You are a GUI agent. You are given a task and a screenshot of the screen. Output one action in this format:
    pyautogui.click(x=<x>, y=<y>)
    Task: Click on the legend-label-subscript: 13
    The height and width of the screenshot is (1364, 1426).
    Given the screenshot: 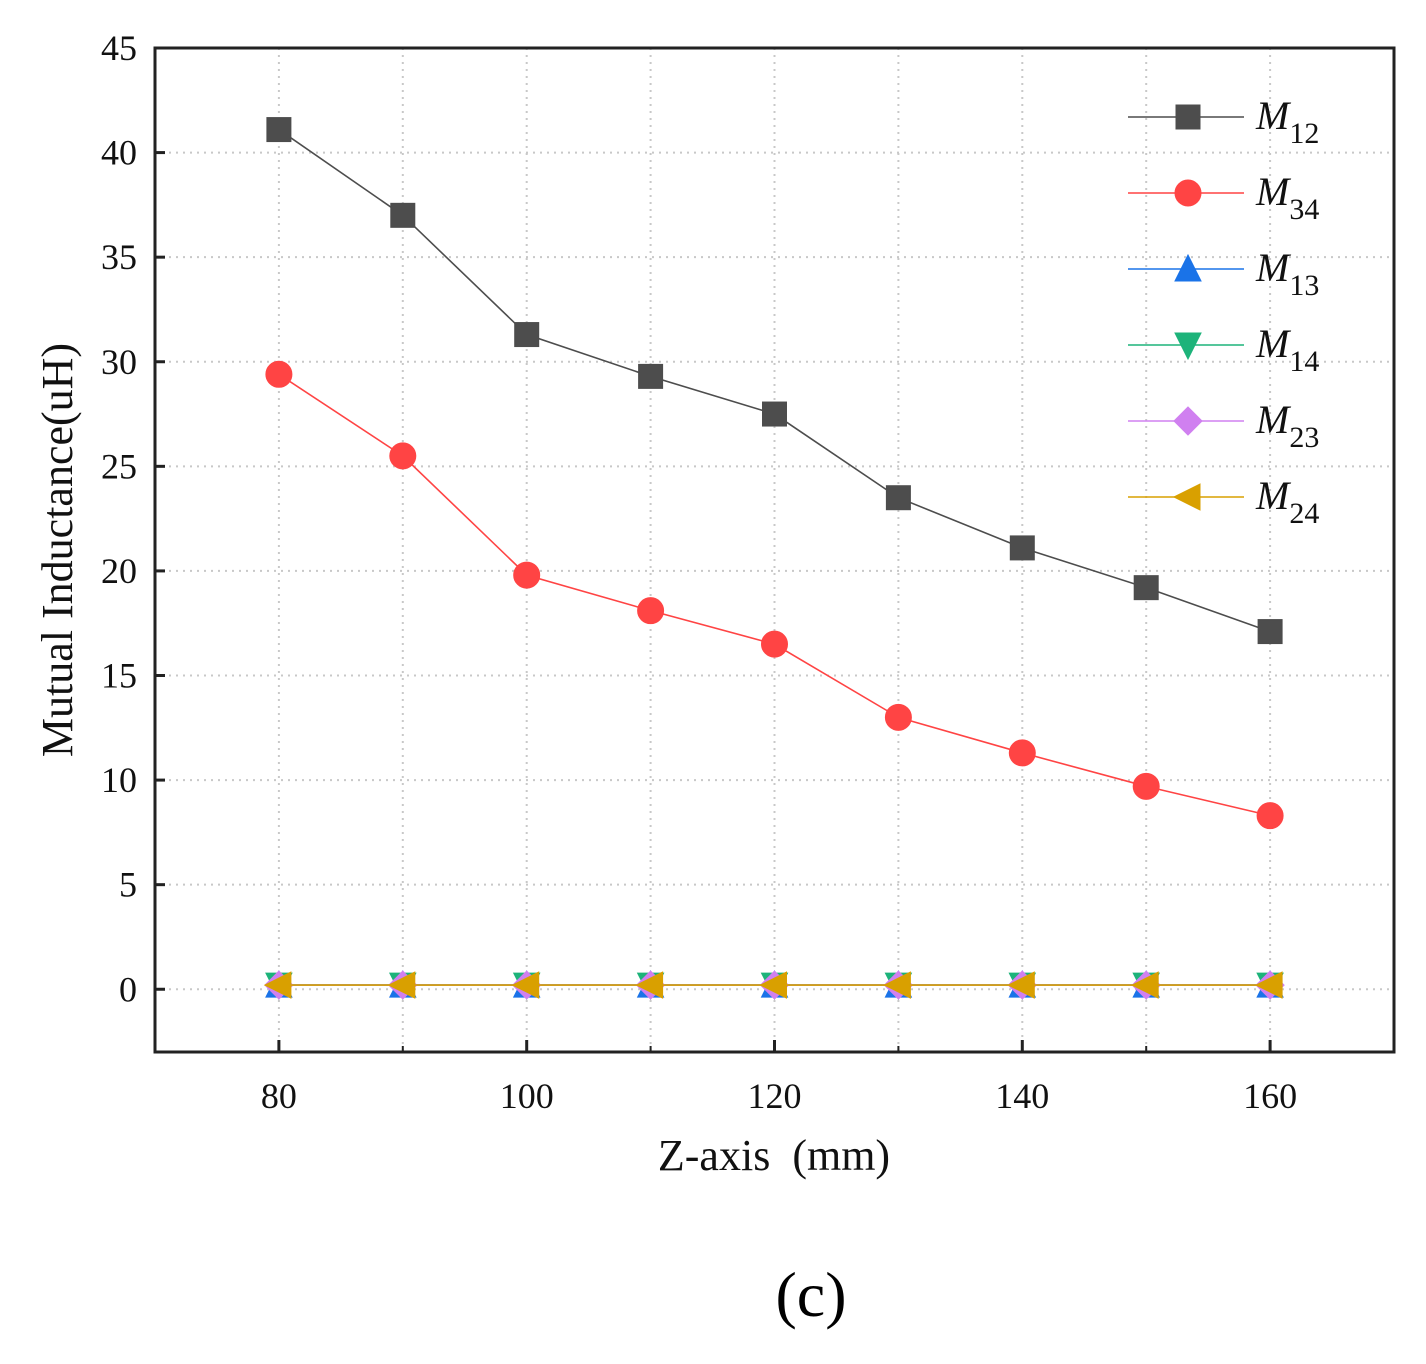 What is the action you would take?
    pyautogui.click(x=1304, y=285)
    